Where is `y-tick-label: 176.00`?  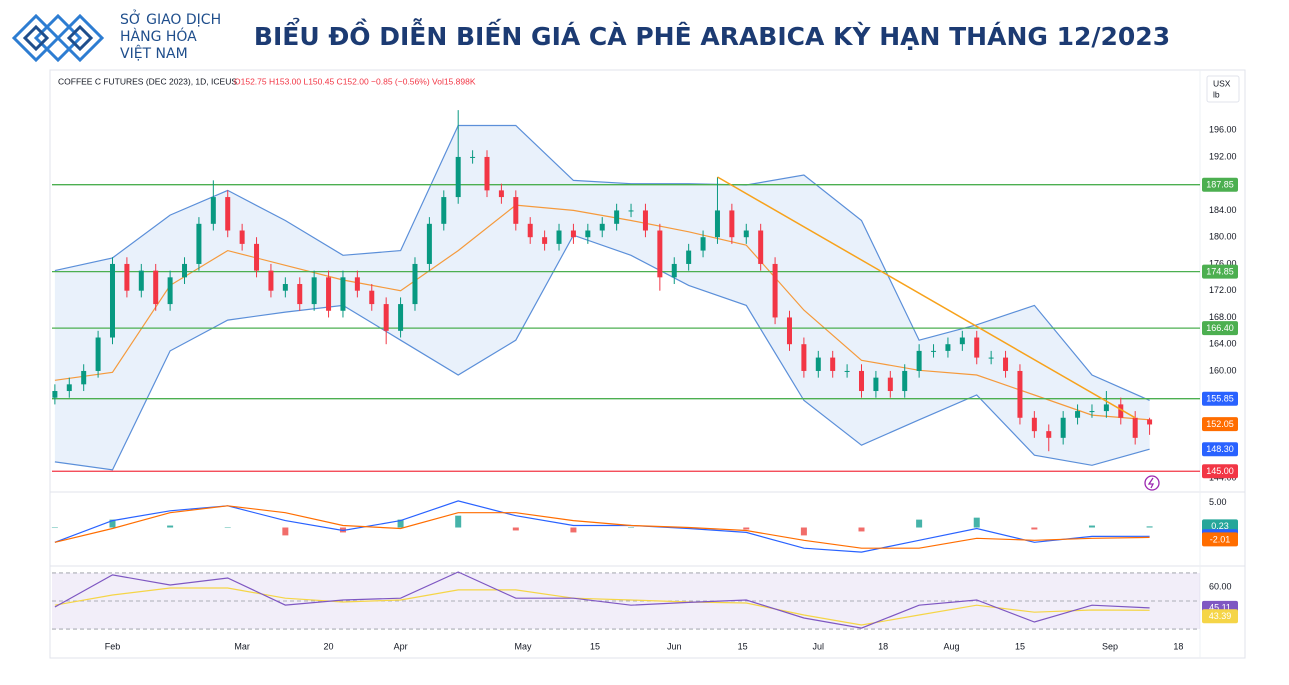 y-tick-label: 176.00 is located at coordinates (1223, 263).